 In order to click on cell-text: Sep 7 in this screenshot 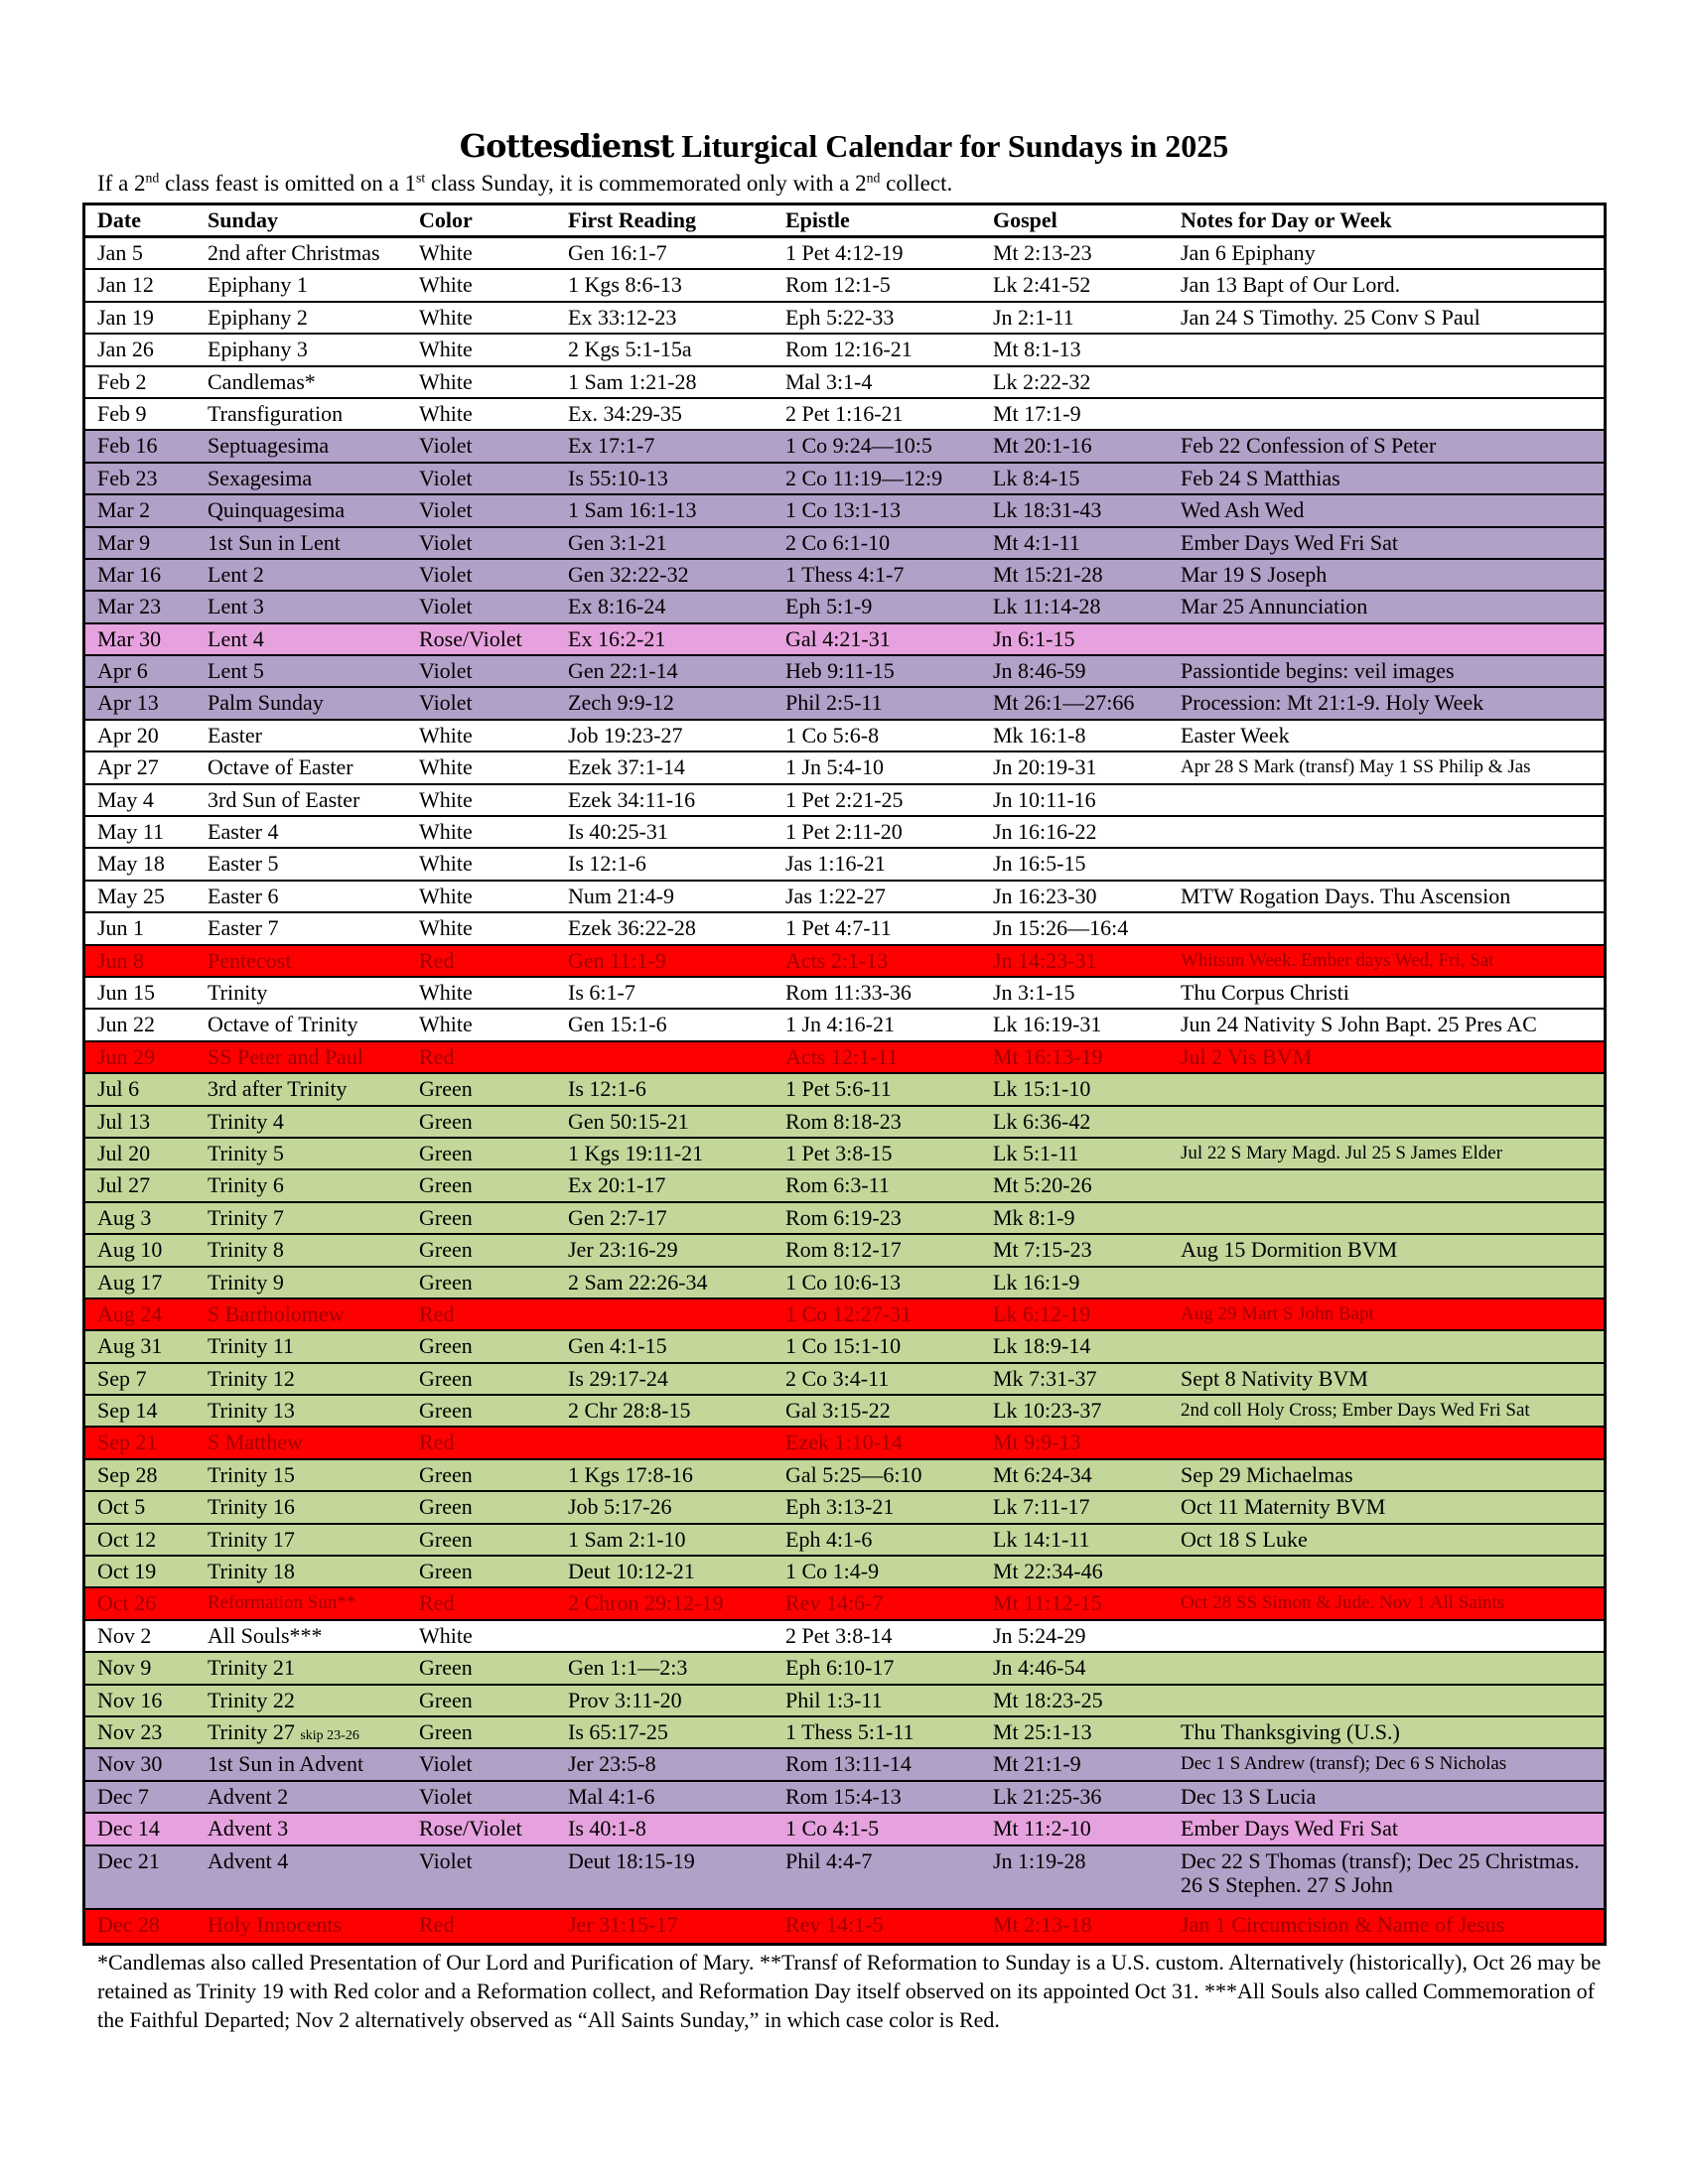, I will do `click(122, 1378)`.